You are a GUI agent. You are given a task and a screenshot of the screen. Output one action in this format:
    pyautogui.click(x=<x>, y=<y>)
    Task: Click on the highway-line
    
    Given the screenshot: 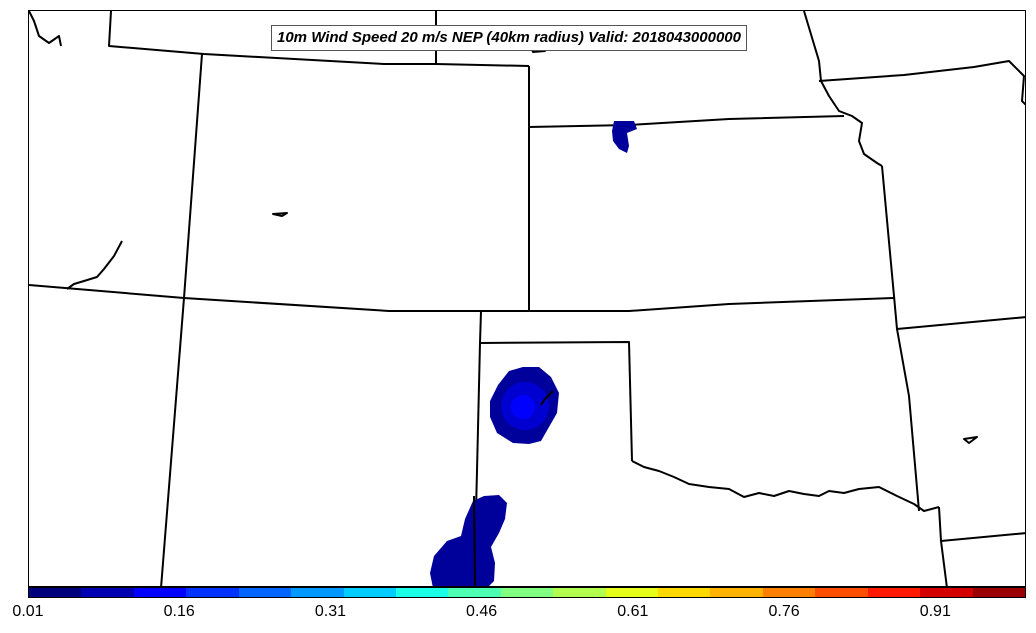 What is the action you would take?
    pyautogui.click(x=547, y=398)
    